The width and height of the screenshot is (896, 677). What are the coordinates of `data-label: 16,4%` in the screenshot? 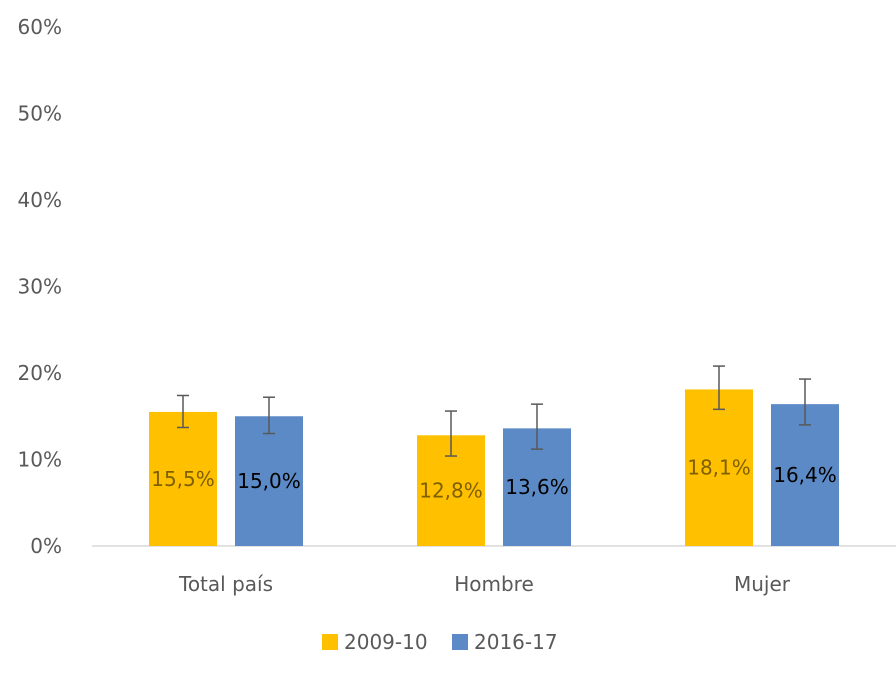 It's located at (805, 475).